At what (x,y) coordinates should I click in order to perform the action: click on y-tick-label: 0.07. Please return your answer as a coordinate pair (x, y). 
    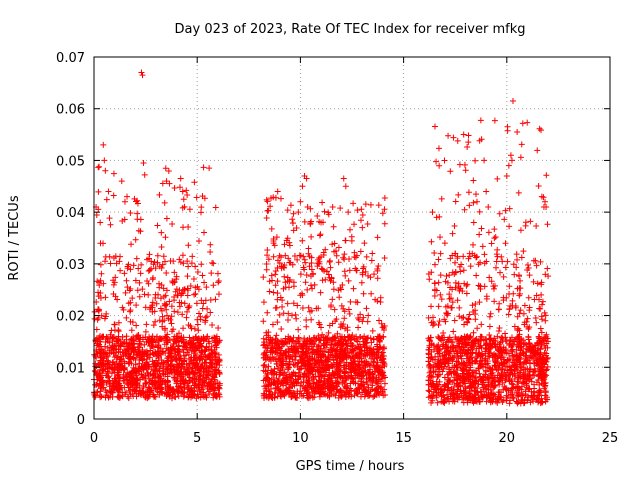
    Looking at the image, I should click on (70, 58).